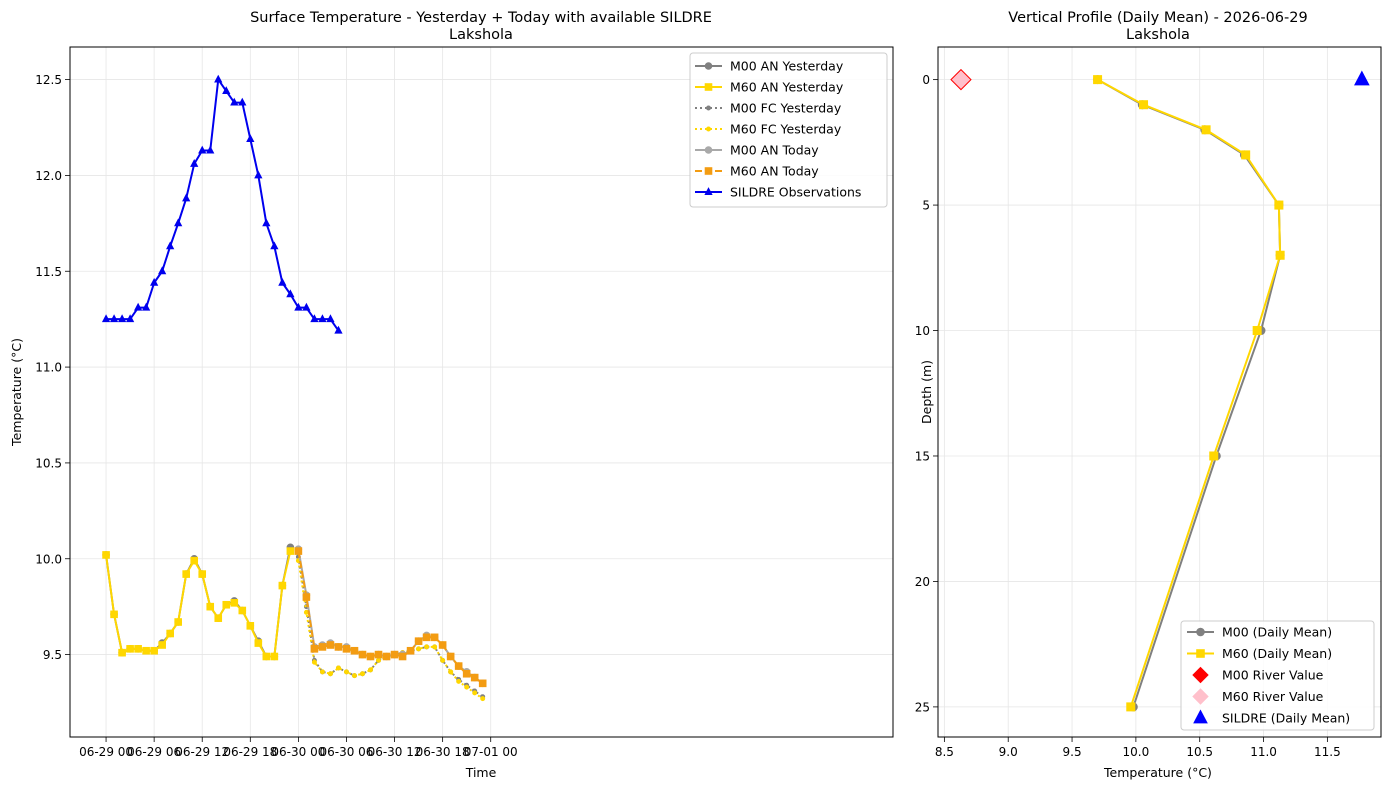 This screenshot has width=1389, height=790. Describe the element at coordinates (944, 752) in the screenshot. I see `x-tick-label: 8.5` at that location.